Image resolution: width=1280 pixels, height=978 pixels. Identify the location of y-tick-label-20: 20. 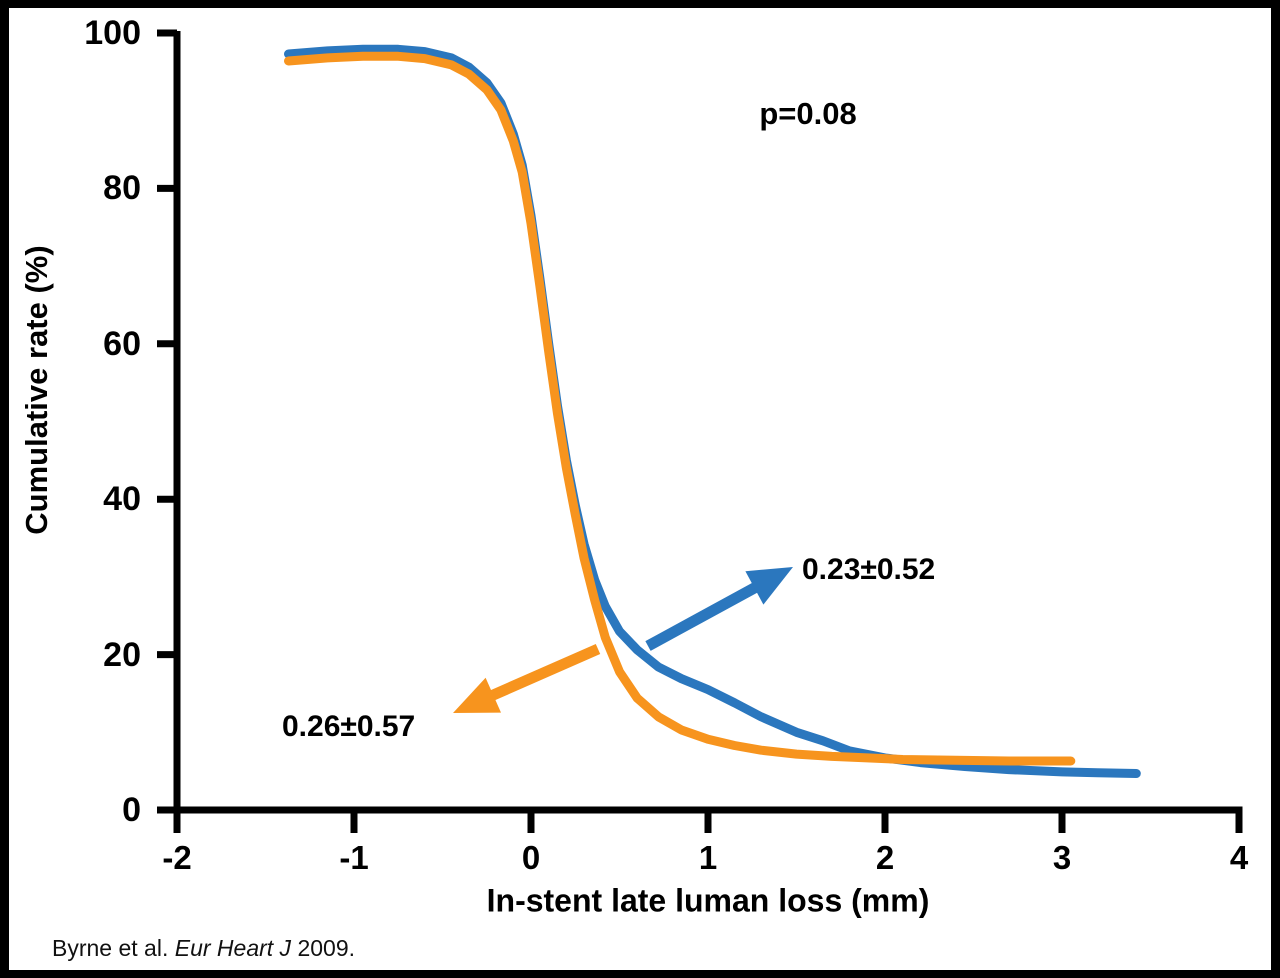
(122, 654).